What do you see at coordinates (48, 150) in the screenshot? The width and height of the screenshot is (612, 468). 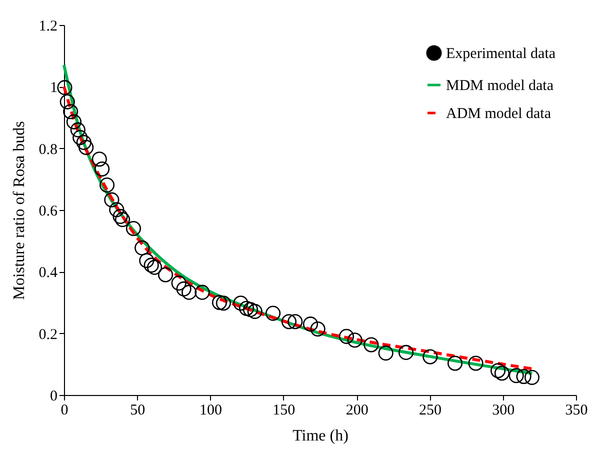 I see `y-tick-label: 0.8` at bounding box center [48, 150].